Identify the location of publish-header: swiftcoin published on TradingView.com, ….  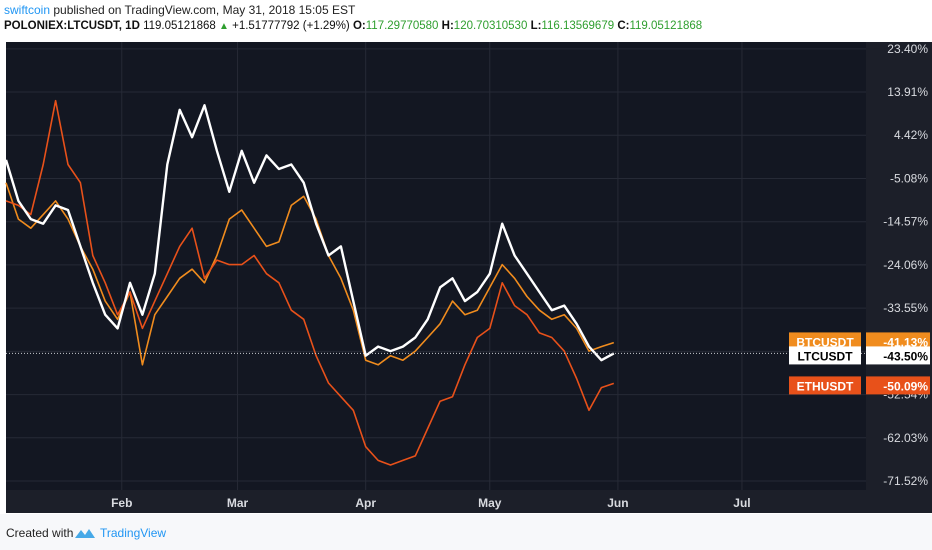
(179, 10).